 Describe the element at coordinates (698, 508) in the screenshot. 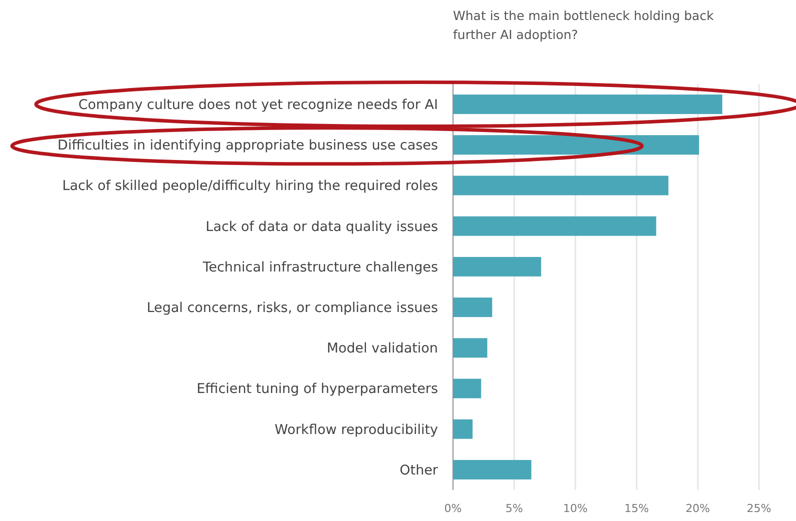

I see `x-tick-label: 20%` at that location.